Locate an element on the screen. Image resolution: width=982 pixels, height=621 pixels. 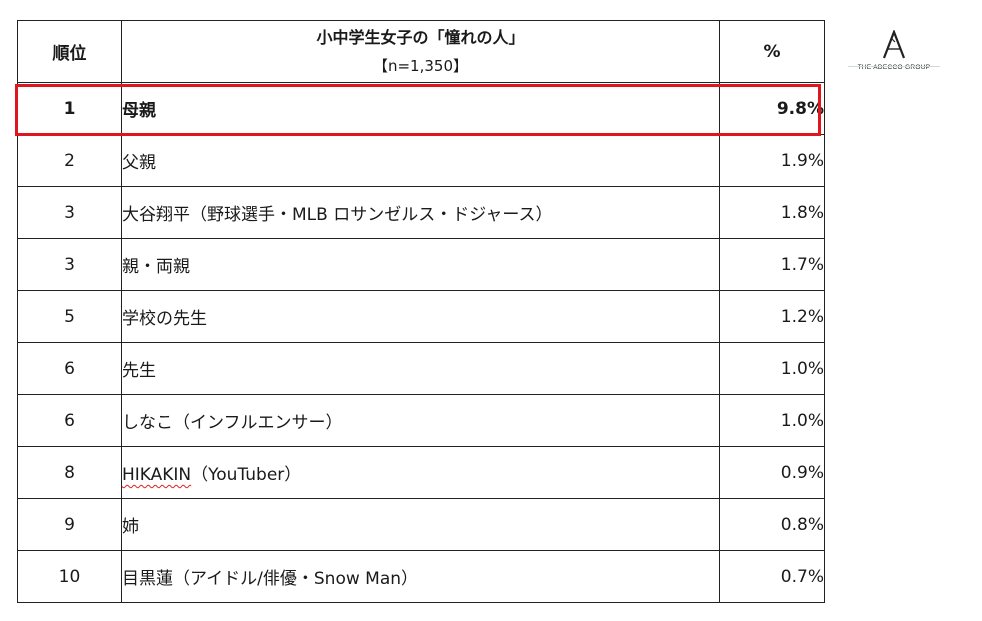
percent-cell: 0.9% is located at coordinates (772, 472).